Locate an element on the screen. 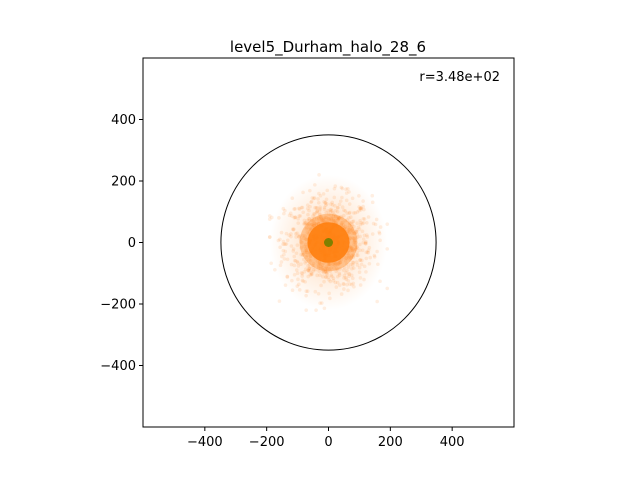 This screenshot has height=480, width=640. y-tick-label: 0 is located at coordinates (132, 243).